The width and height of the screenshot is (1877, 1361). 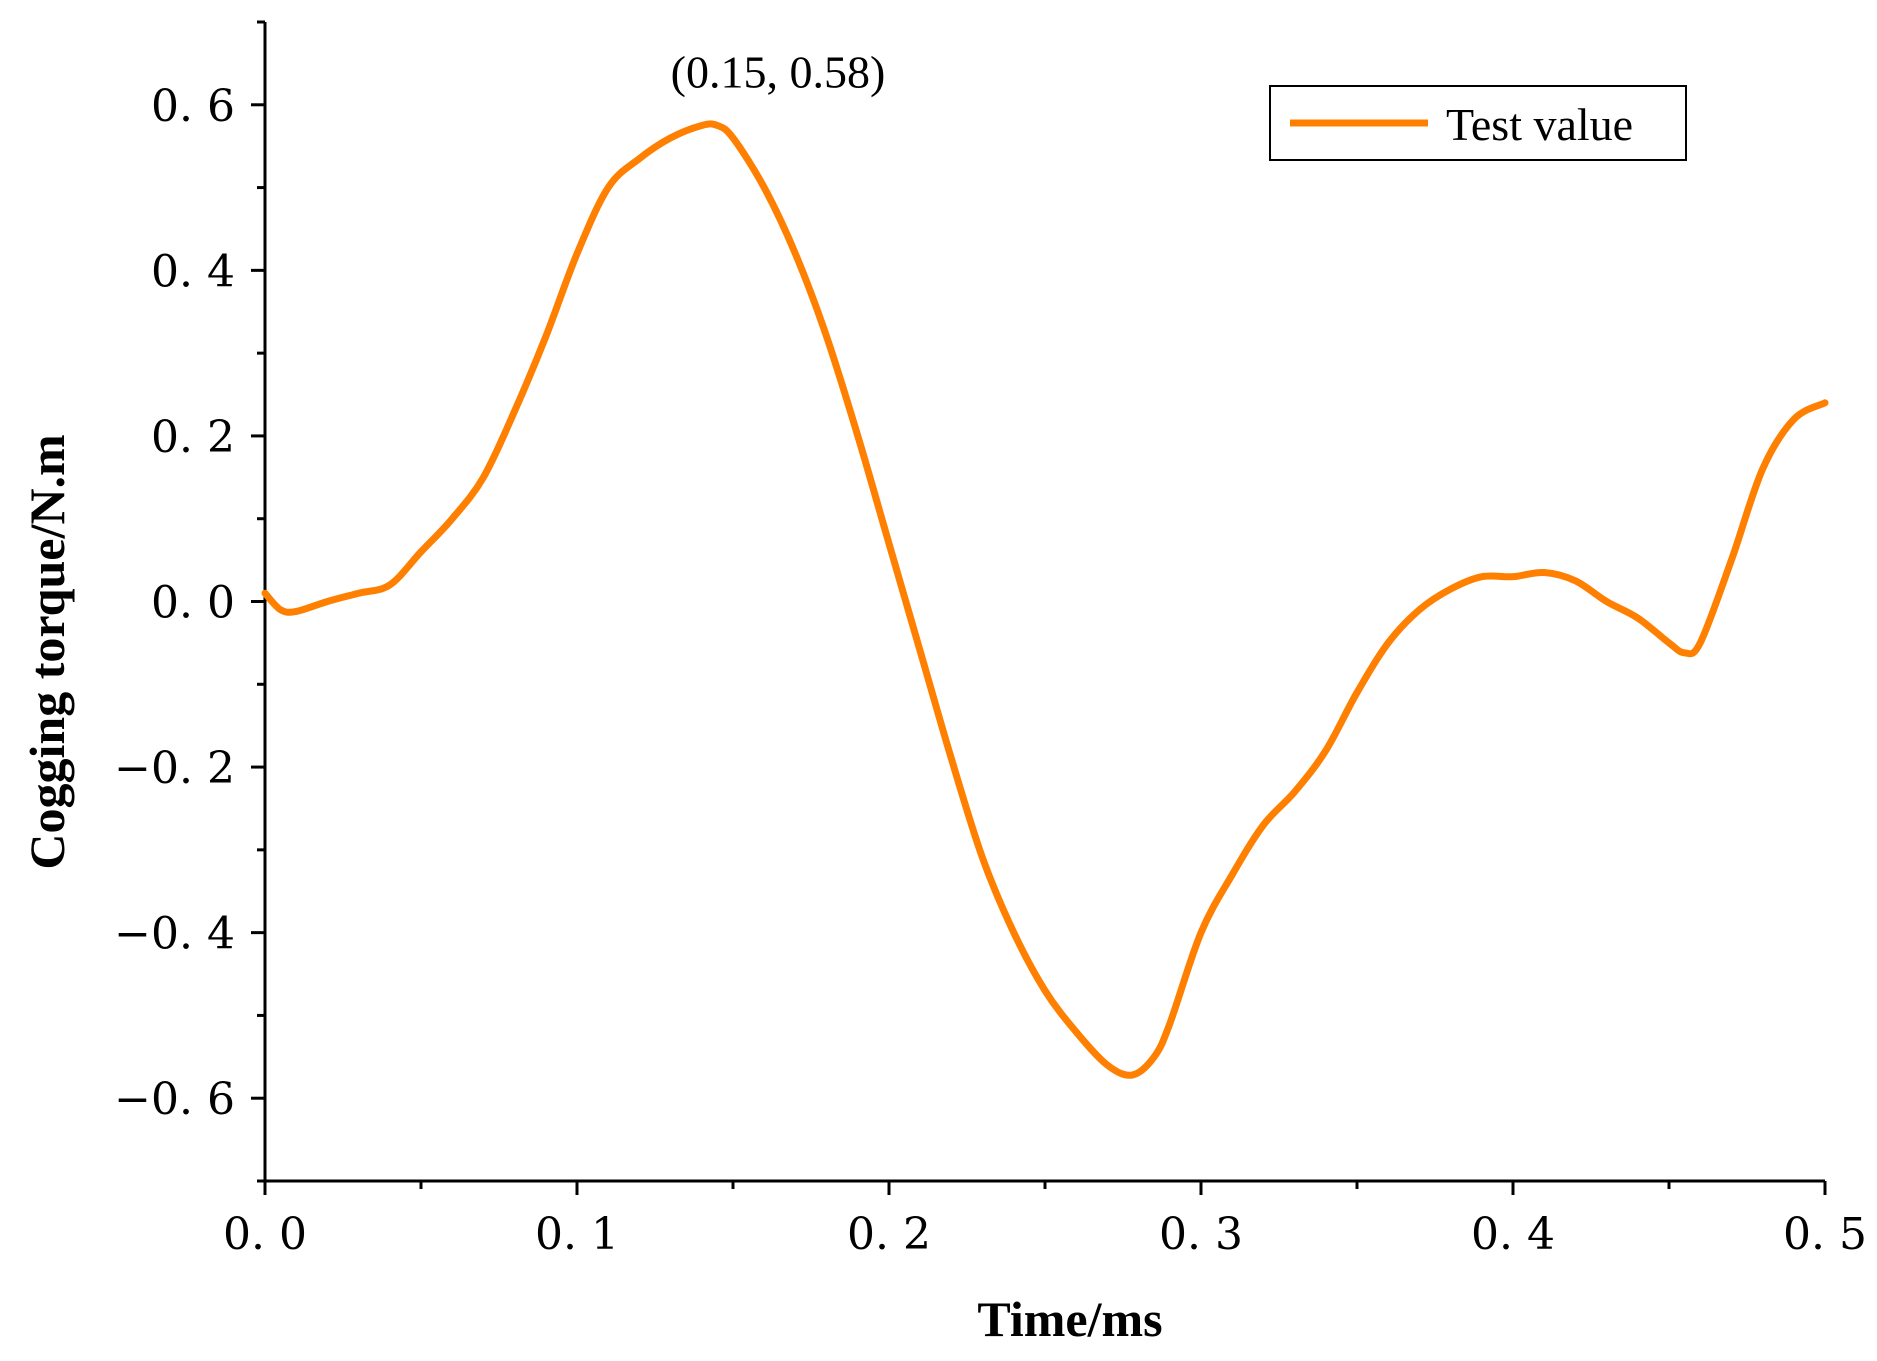 What do you see at coordinates (1825, 1234) in the screenshot?
I see `x-tick-label: 0. 5` at bounding box center [1825, 1234].